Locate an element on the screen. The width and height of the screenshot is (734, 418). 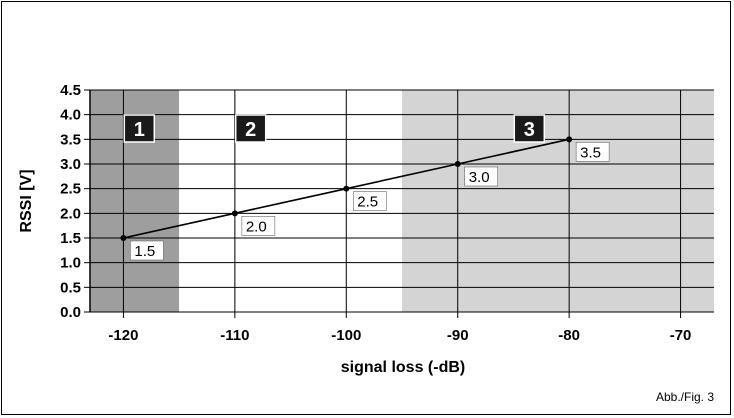
data-label: 1.5 is located at coordinates (144, 251).